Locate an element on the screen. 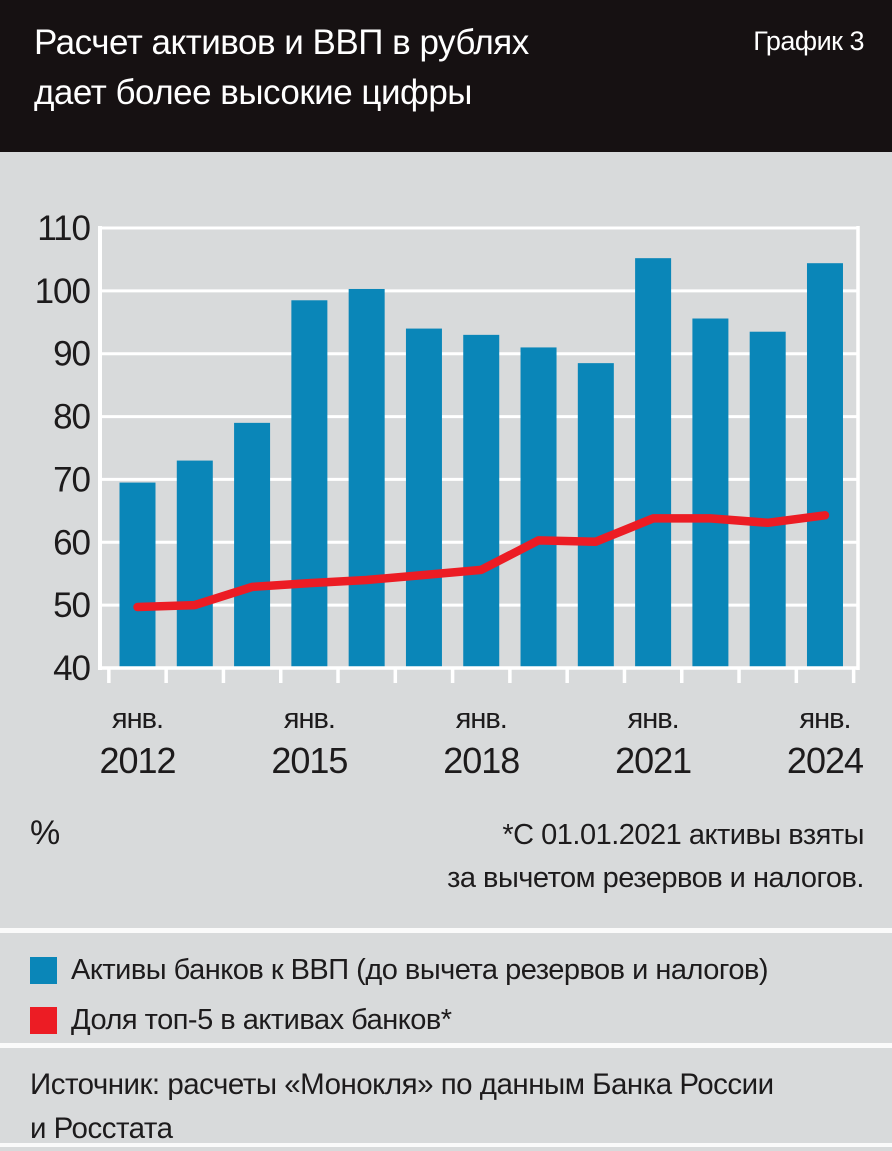 The height and width of the screenshot is (1151, 892). bar-2022 is located at coordinates (710, 493).